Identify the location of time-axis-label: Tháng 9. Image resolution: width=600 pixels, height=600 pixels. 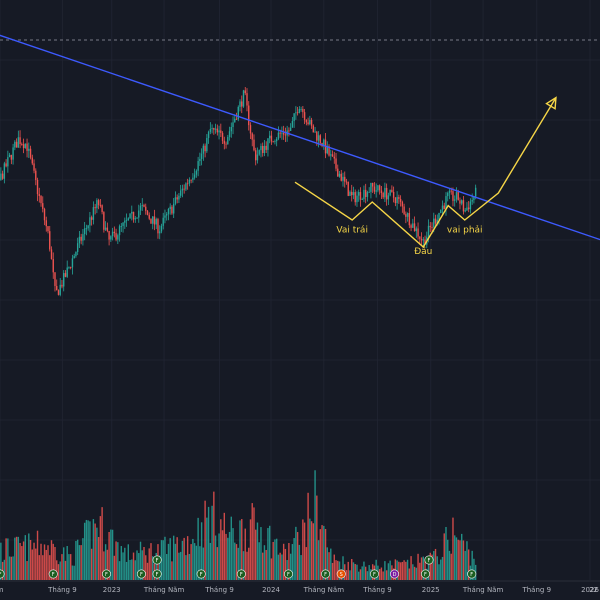
(377, 590).